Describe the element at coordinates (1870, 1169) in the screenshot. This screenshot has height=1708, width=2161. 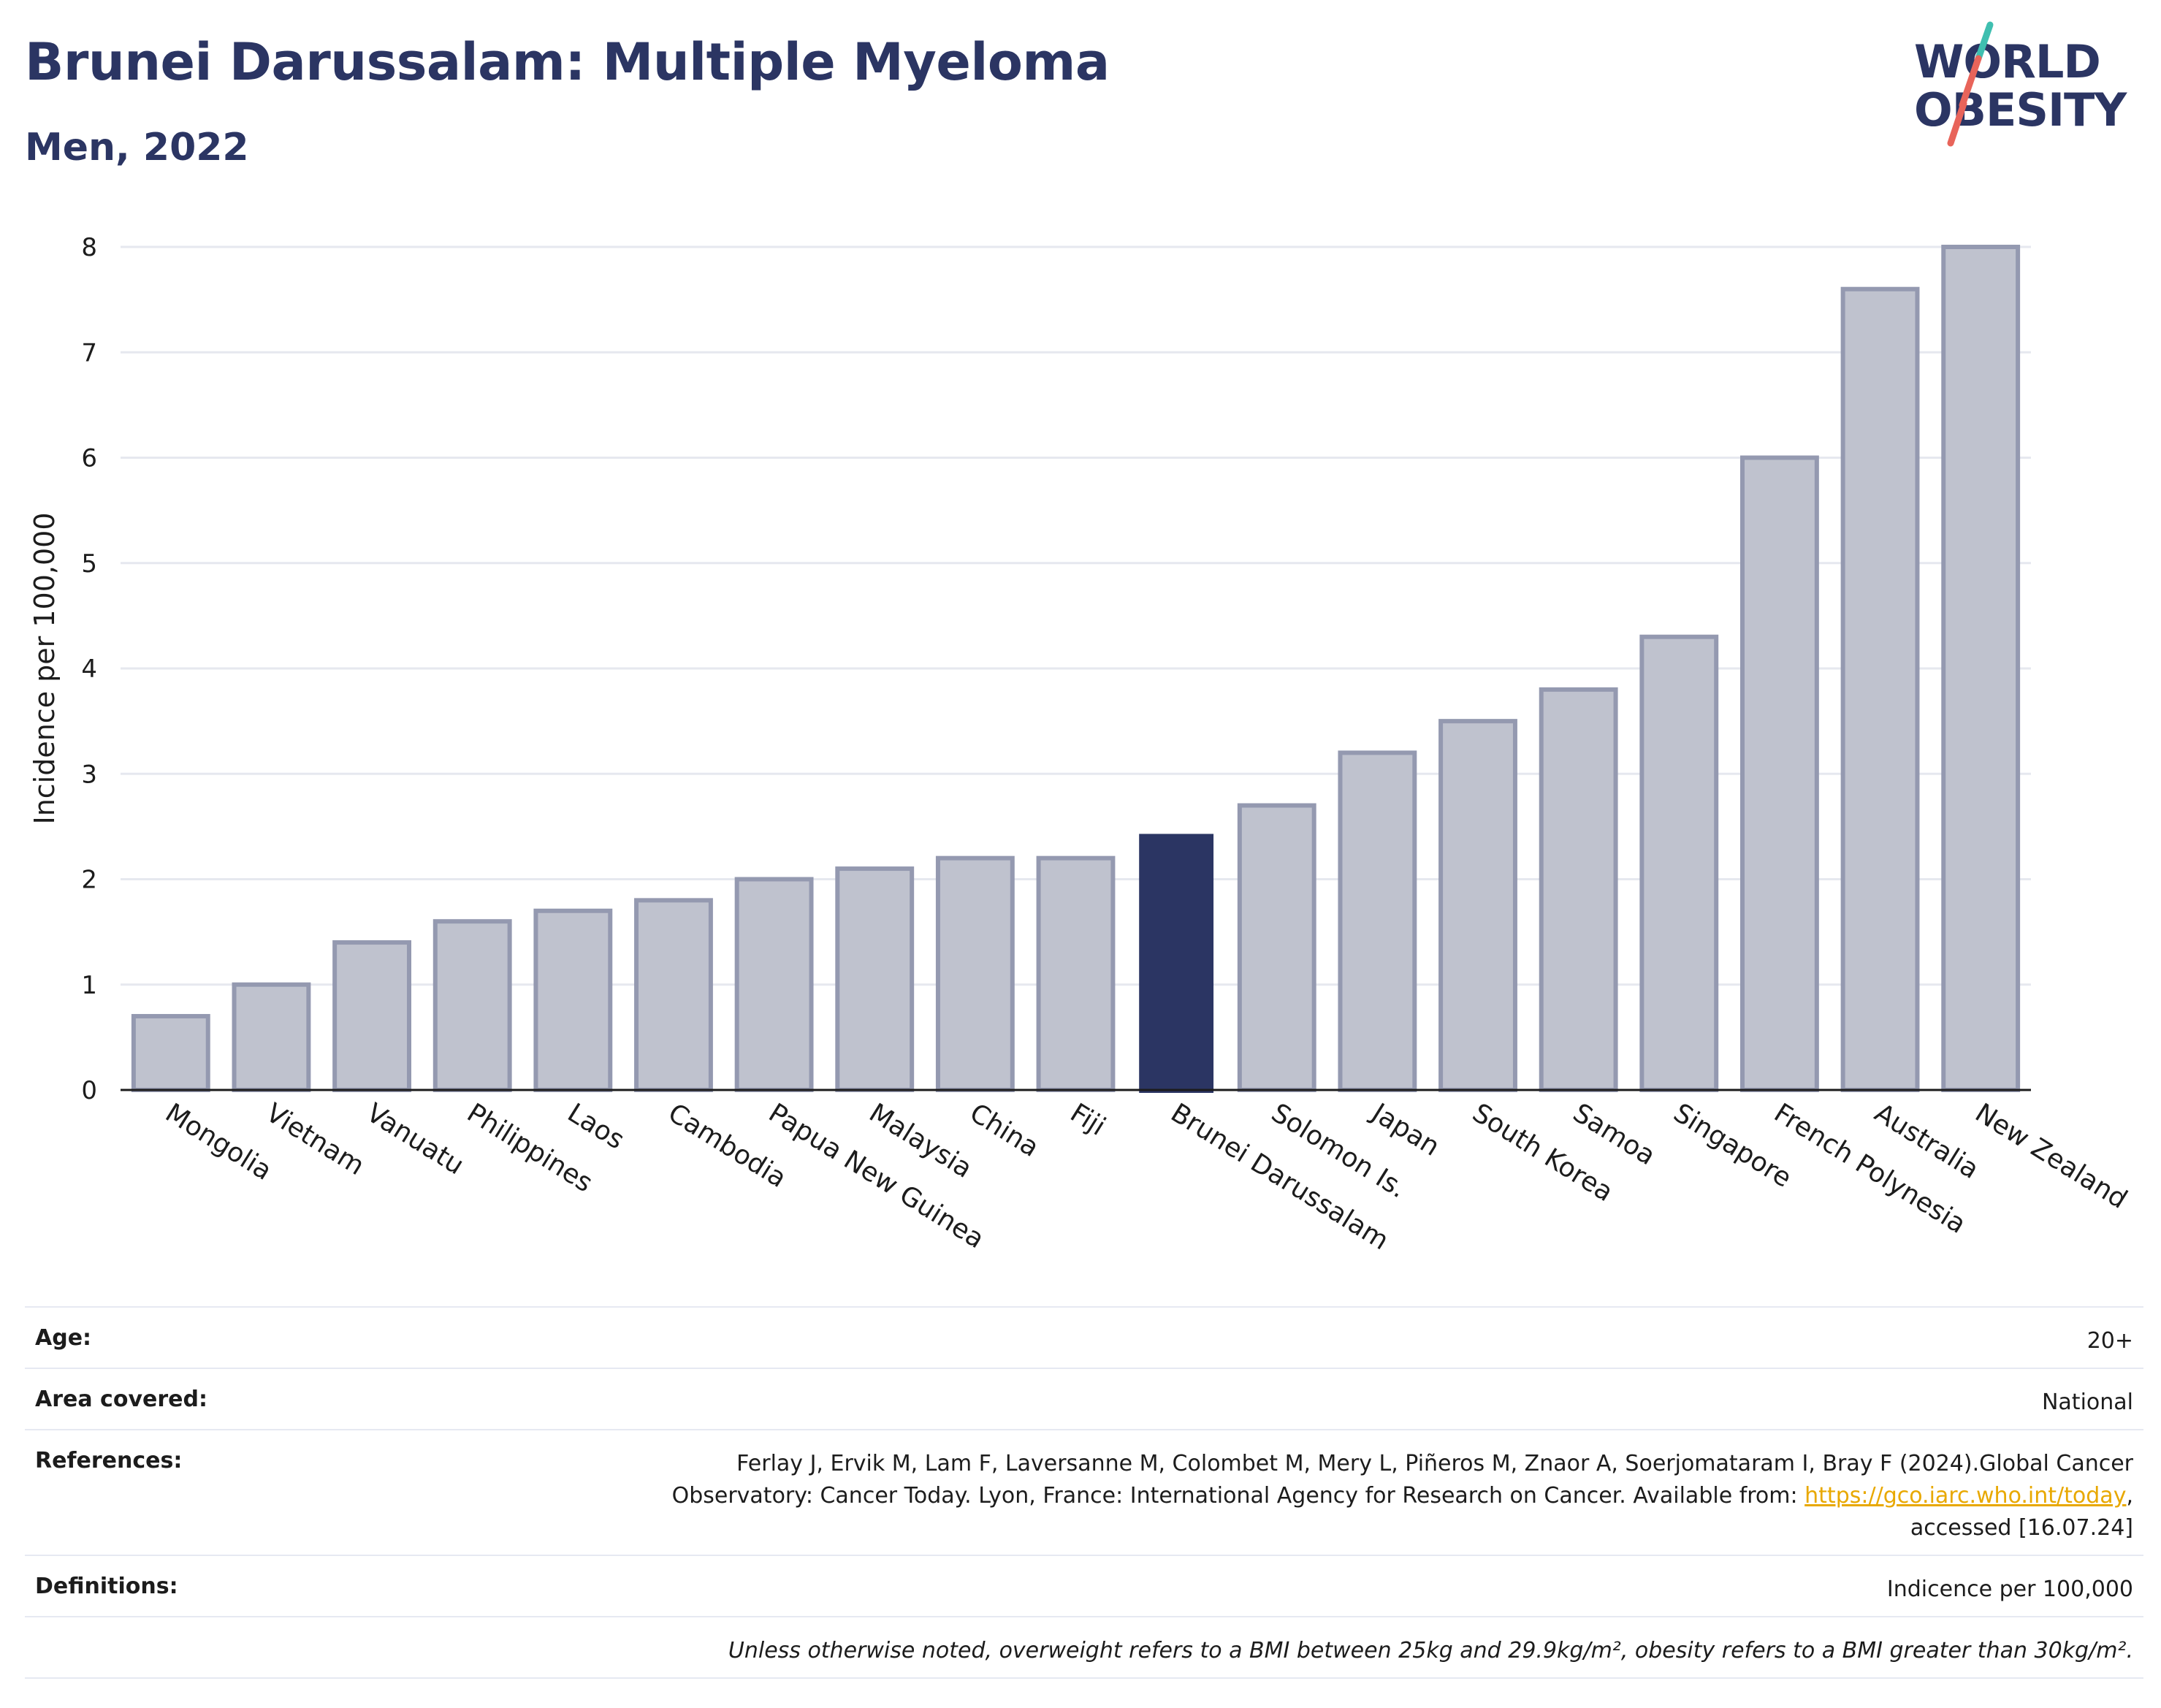
I see `x-tick-label: French Polynesia` at that location.